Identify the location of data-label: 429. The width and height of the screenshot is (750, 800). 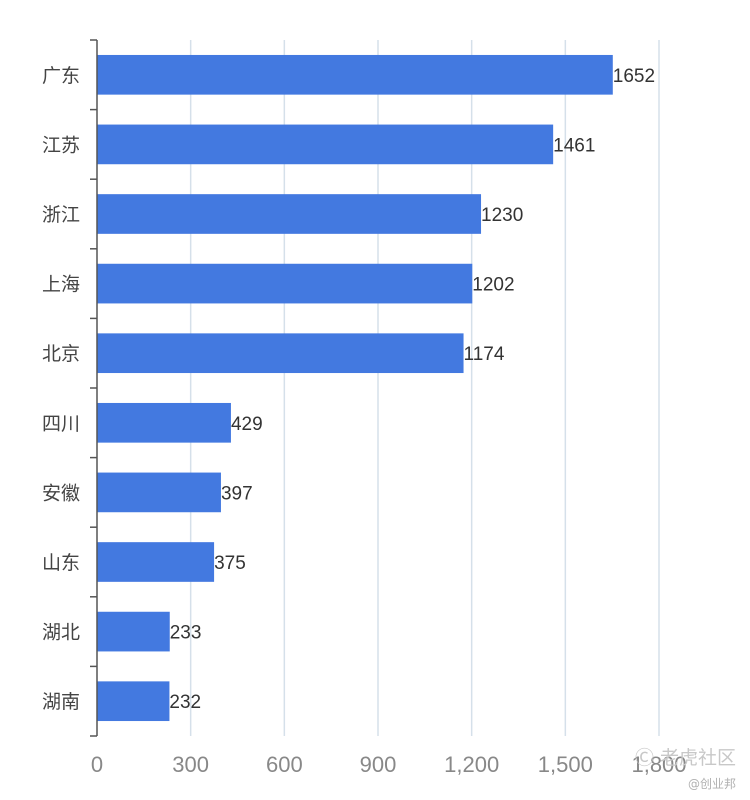
(247, 424).